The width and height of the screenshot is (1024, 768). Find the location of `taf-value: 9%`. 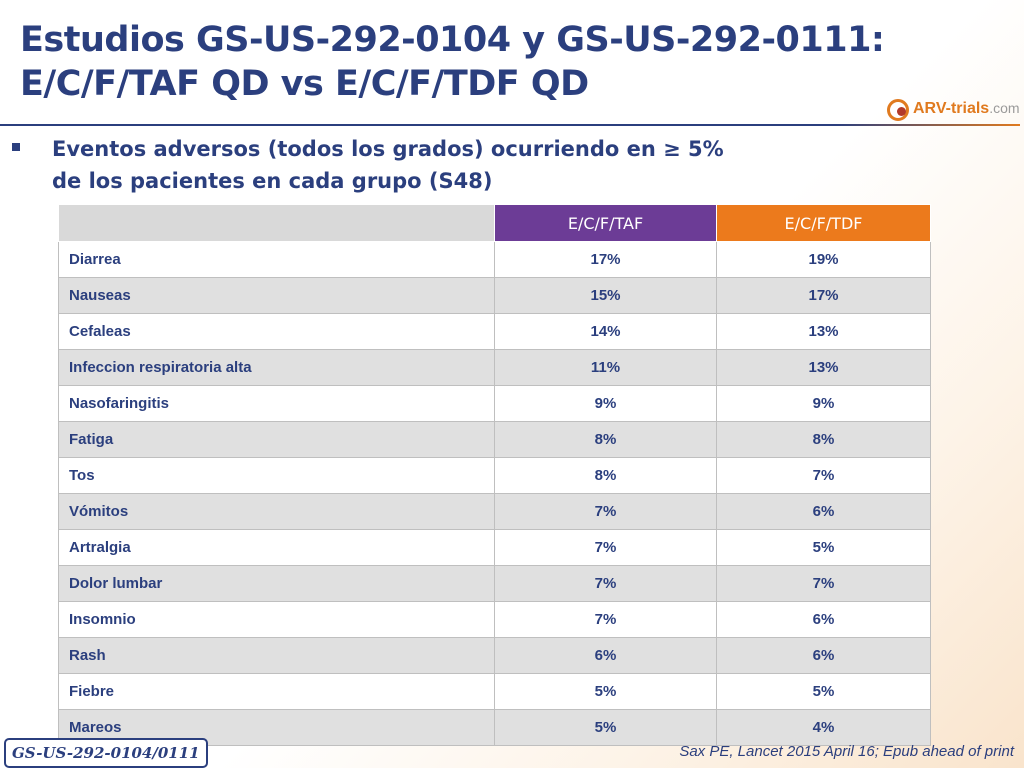

taf-value: 9% is located at coordinates (605, 403).